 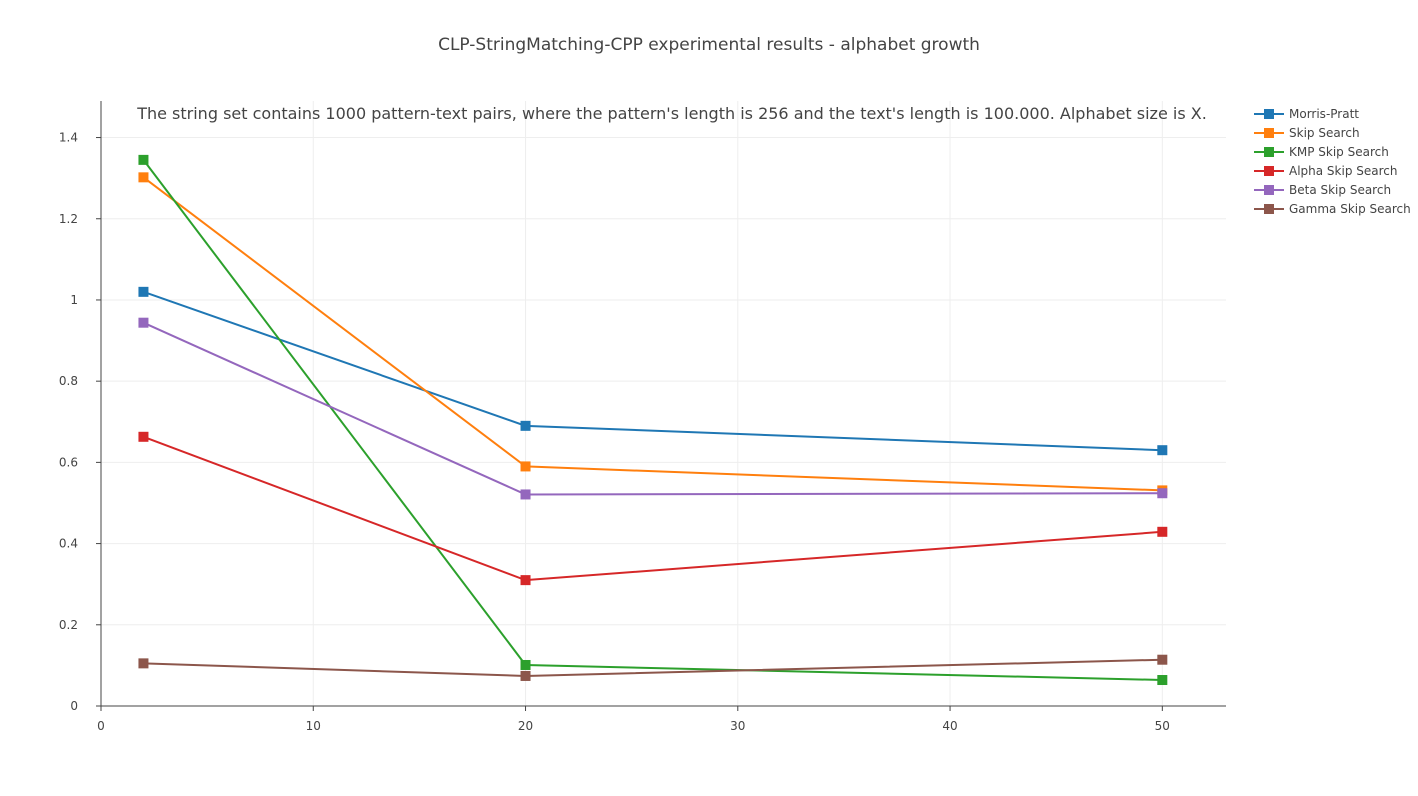 I want to click on legend-label: KMP Skip Search, so click(x=1339, y=152).